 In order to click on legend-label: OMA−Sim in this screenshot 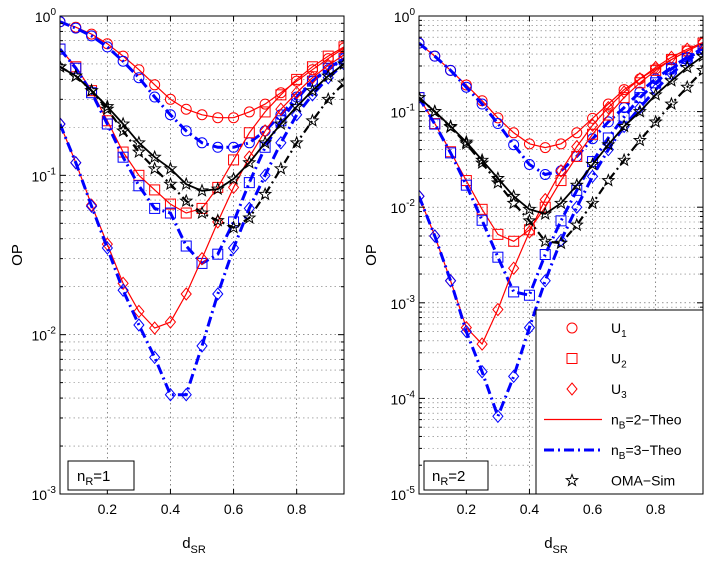, I will do `click(643, 481)`.